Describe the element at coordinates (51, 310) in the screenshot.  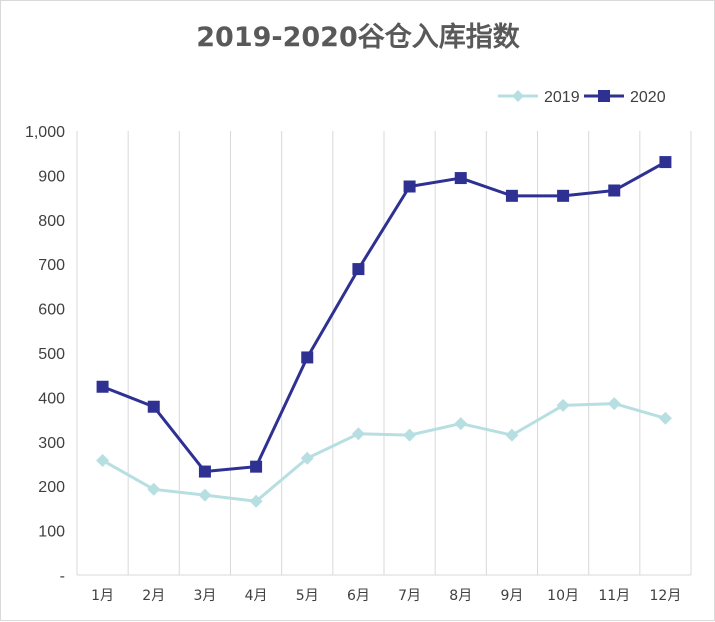
I see `y-tick-label: 600` at that location.